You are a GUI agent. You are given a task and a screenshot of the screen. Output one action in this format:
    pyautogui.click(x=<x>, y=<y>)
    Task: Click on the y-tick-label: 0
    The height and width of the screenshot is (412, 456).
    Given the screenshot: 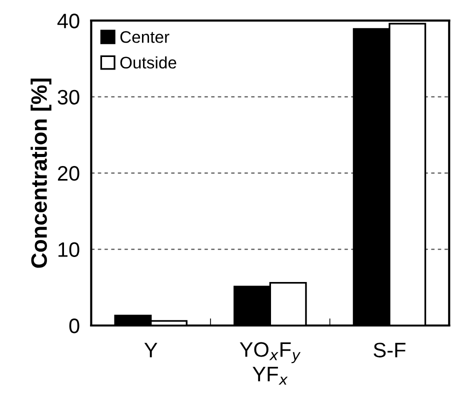 What is the action you would take?
    pyautogui.click(x=74, y=326)
    